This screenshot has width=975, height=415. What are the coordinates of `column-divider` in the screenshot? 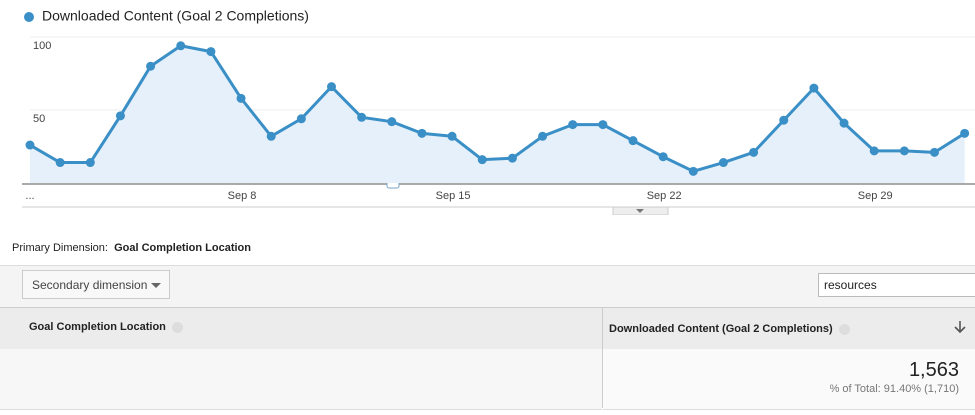 It's located at (788, 357).